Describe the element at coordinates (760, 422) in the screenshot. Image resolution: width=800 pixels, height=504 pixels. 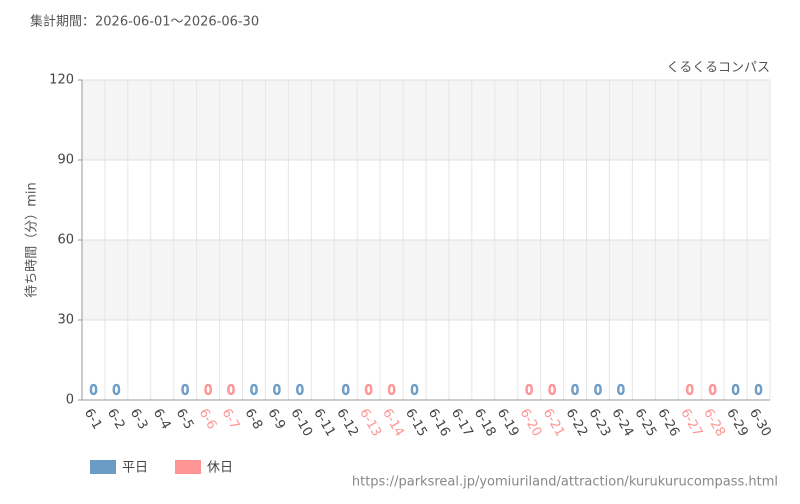
I see `x-tick-label: 6-30` at that location.